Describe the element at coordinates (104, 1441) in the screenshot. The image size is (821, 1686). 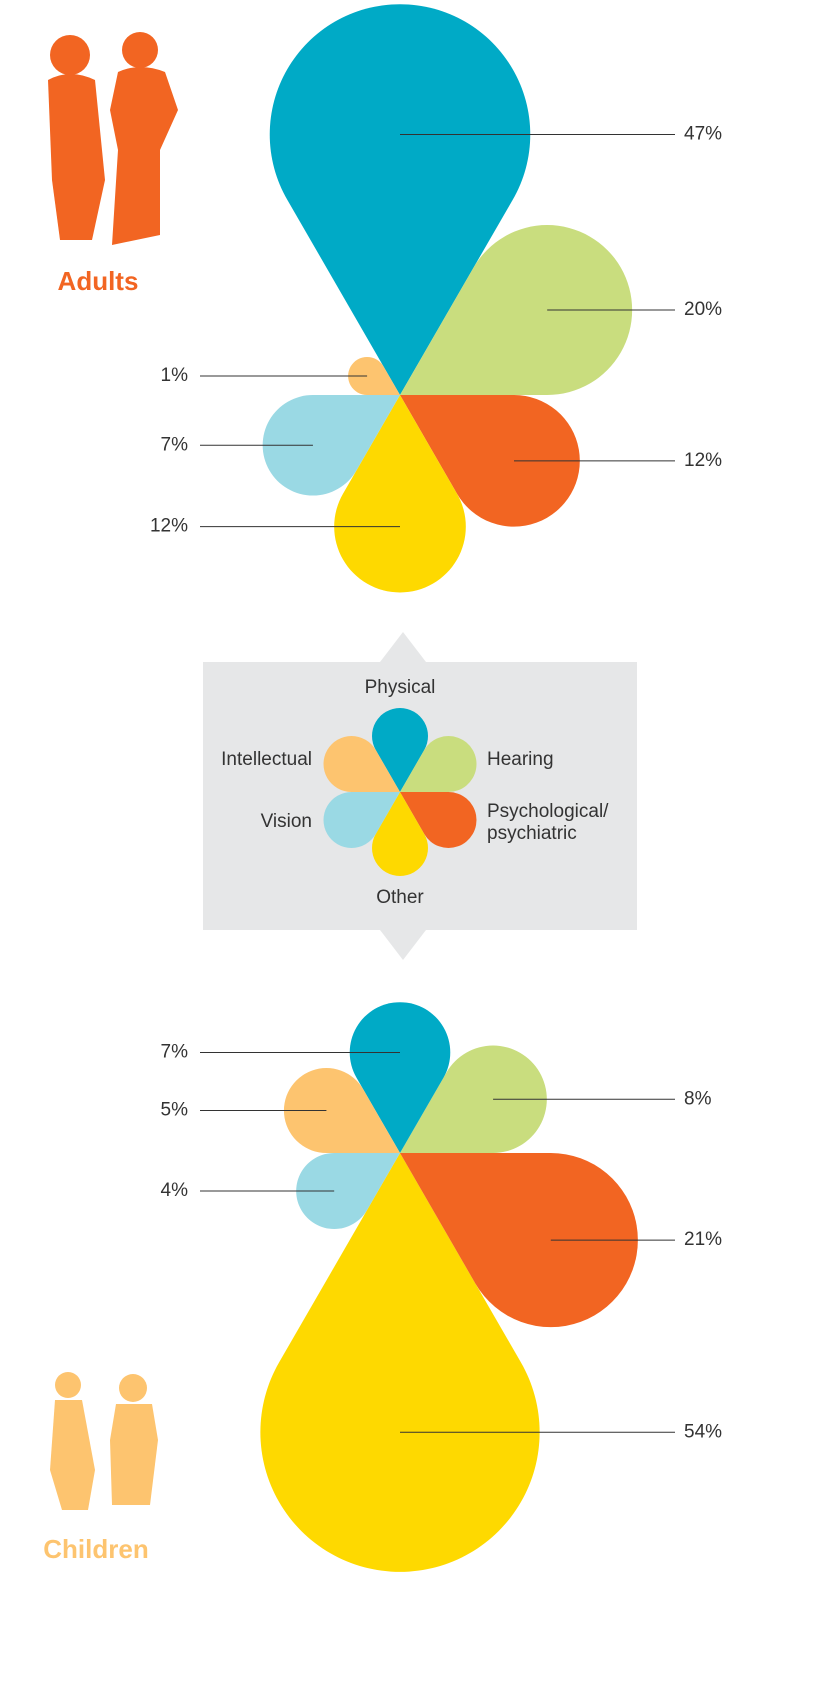
I see `children-icon` at that location.